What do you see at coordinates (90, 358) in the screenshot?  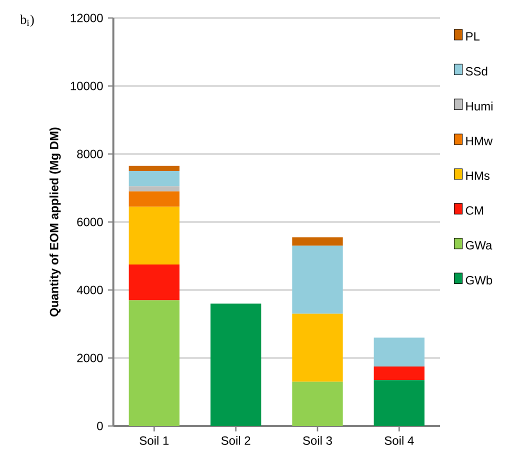 I see `y-tick-label: 2000` at bounding box center [90, 358].